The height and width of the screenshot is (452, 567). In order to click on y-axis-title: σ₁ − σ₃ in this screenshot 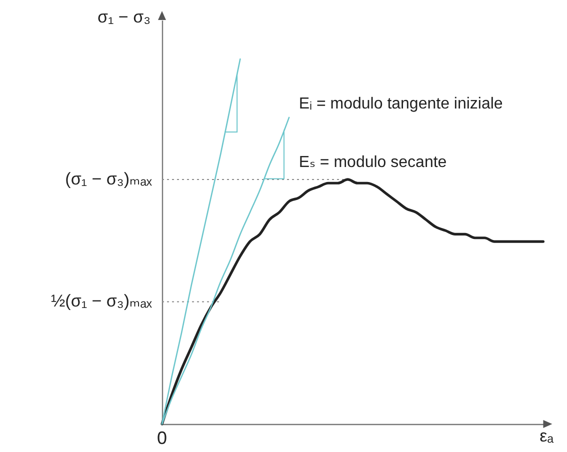, I will do `click(123, 17)`.